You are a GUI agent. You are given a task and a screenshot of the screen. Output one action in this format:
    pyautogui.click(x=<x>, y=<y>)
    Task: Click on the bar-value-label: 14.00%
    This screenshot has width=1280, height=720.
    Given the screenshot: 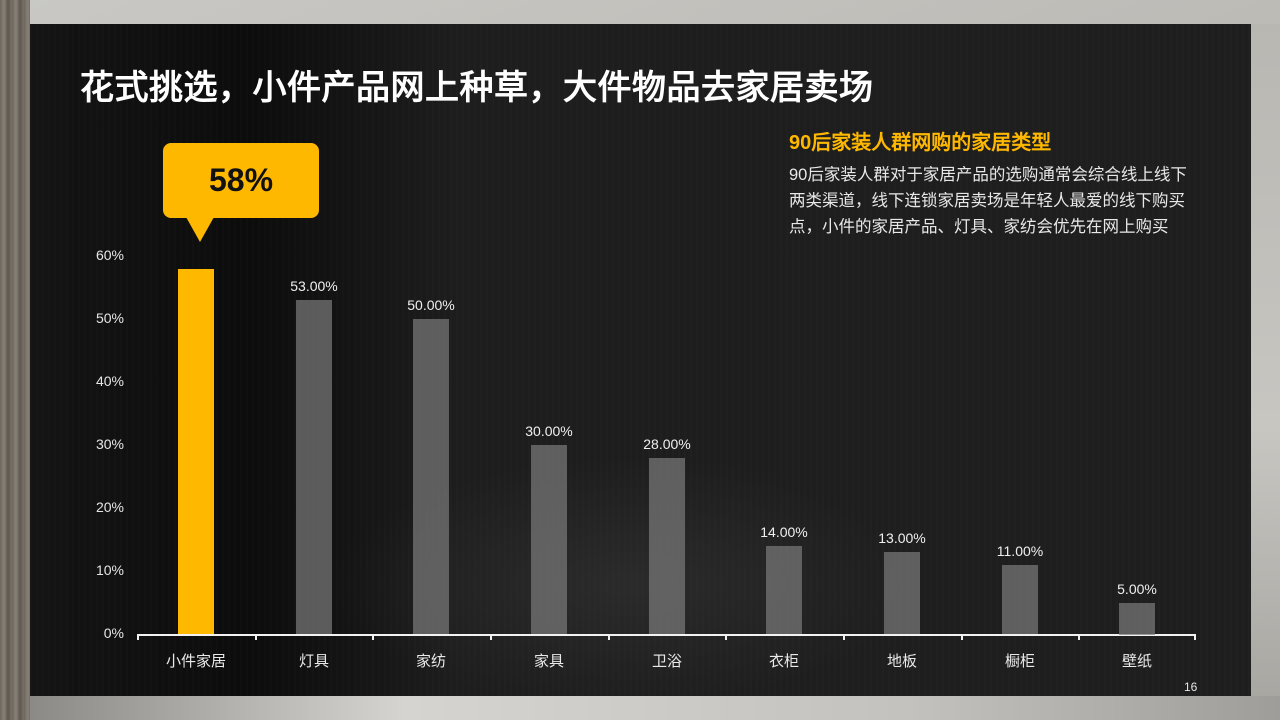 What is the action you would take?
    pyautogui.click(x=784, y=532)
    